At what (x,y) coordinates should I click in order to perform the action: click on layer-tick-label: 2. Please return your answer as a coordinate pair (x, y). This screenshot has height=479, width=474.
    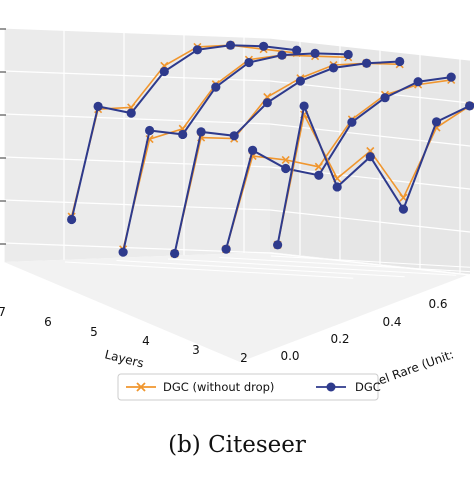
    Looking at the image, I should click on (244, 358).